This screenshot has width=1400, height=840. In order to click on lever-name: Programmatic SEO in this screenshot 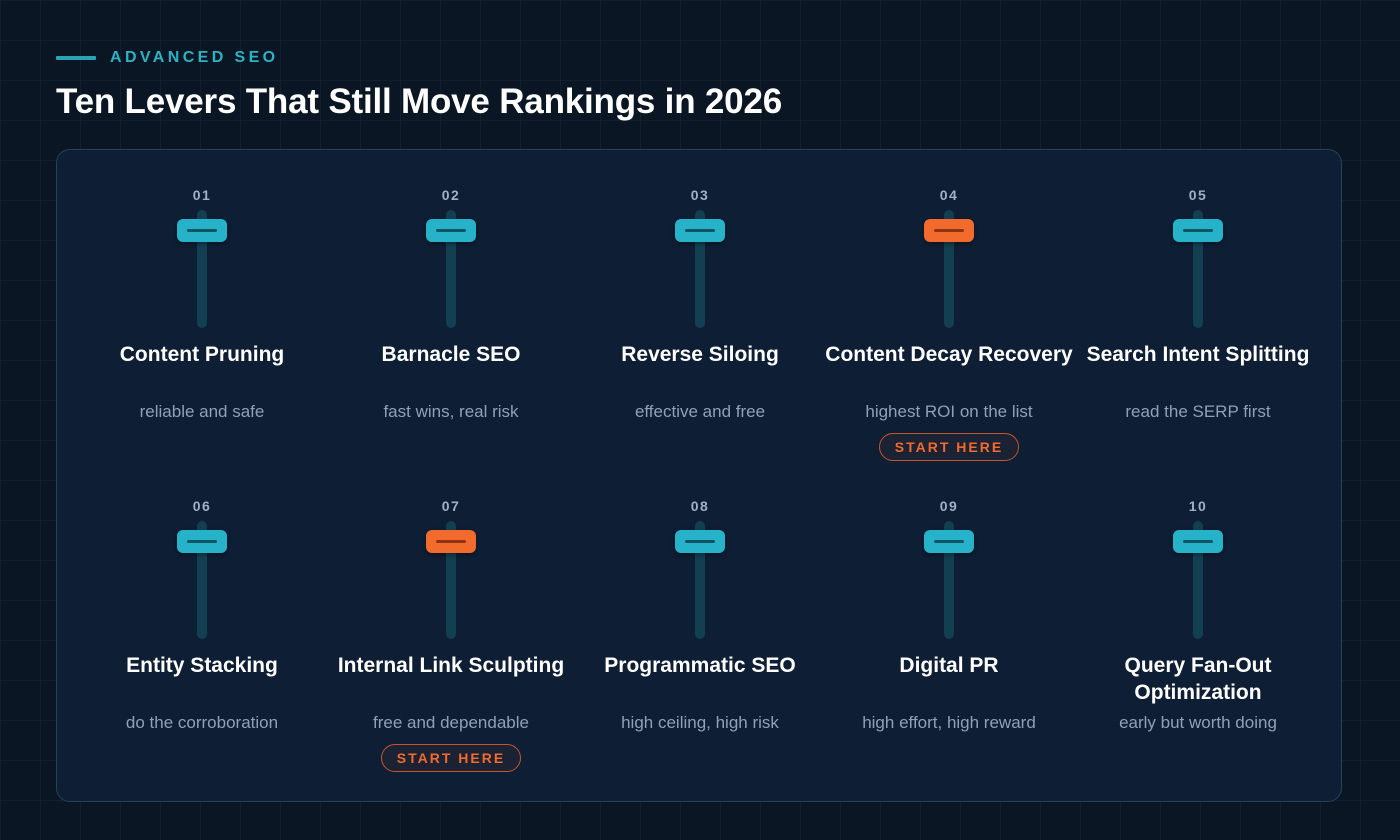, I will do `click(700, 665)`.